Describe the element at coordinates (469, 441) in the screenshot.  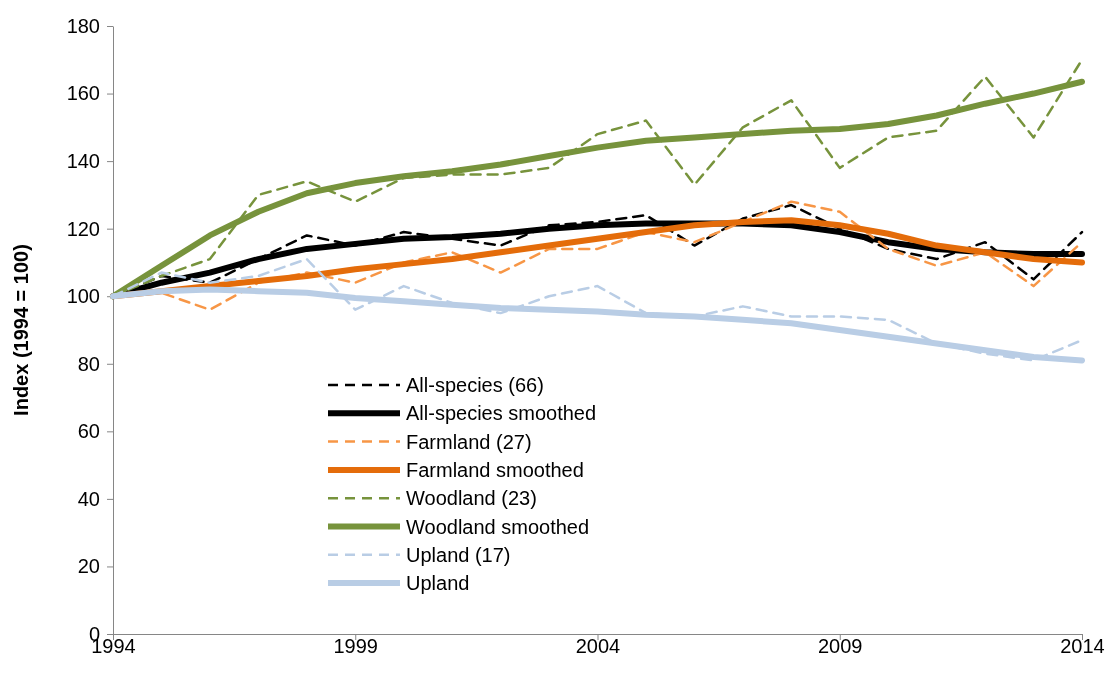
I see `legend-label: Farmland (27)` at that location.